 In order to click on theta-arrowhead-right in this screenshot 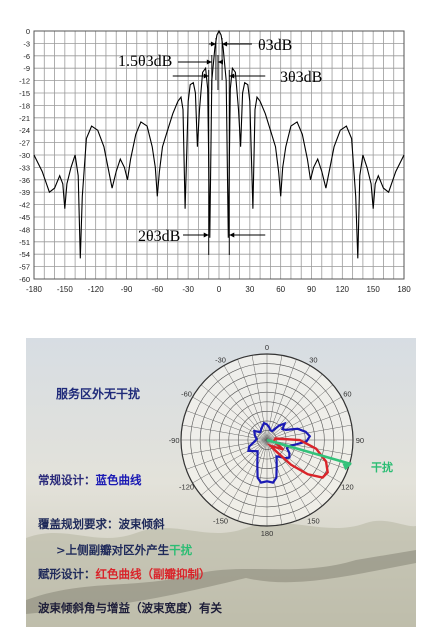, I will do `click(225, 44)`.